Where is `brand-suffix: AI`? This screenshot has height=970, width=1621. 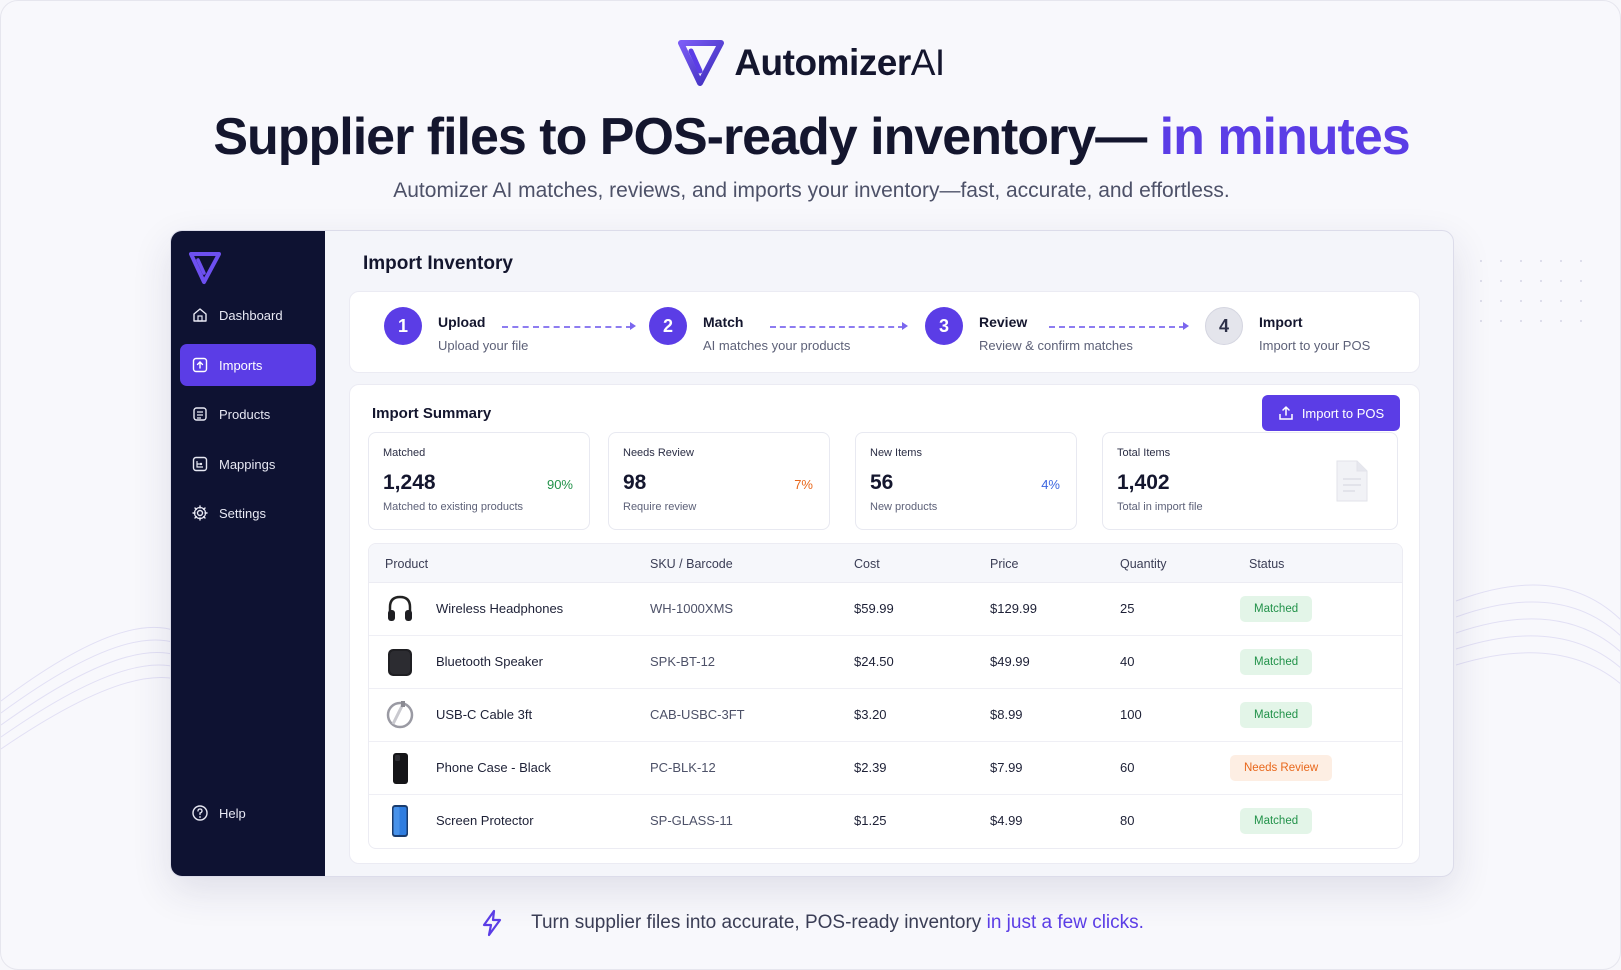
brand-suffix: AI is located at coordinates (927, 62).